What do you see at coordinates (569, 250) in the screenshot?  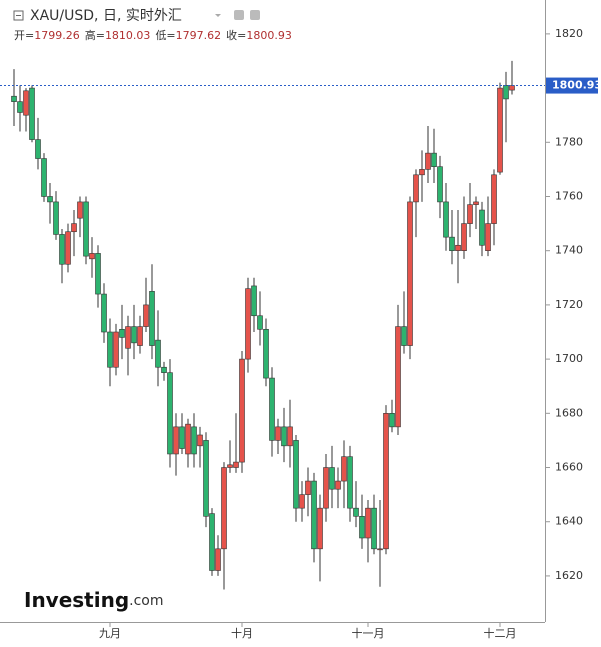 I see `y-tick-label: 1740` at bounding box center [569, 250].